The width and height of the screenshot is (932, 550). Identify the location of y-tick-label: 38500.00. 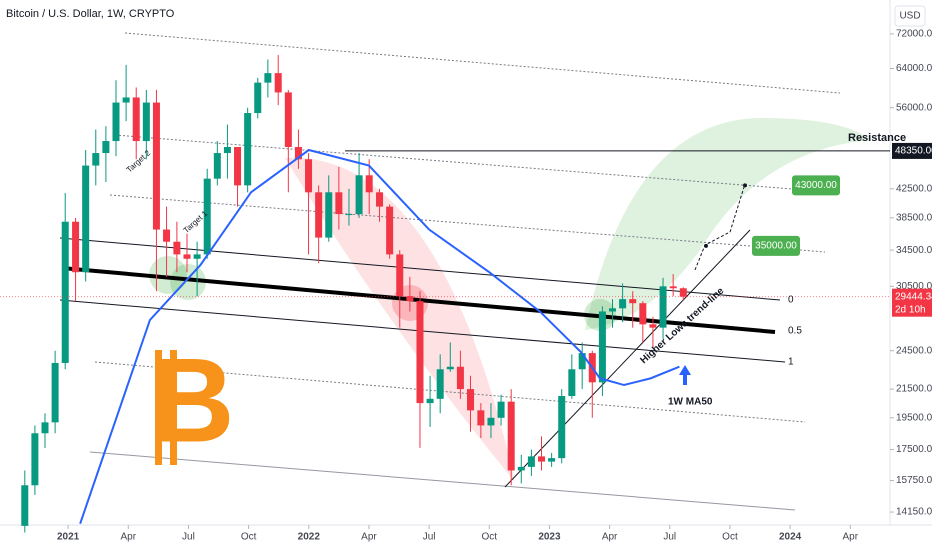
(914, 218).